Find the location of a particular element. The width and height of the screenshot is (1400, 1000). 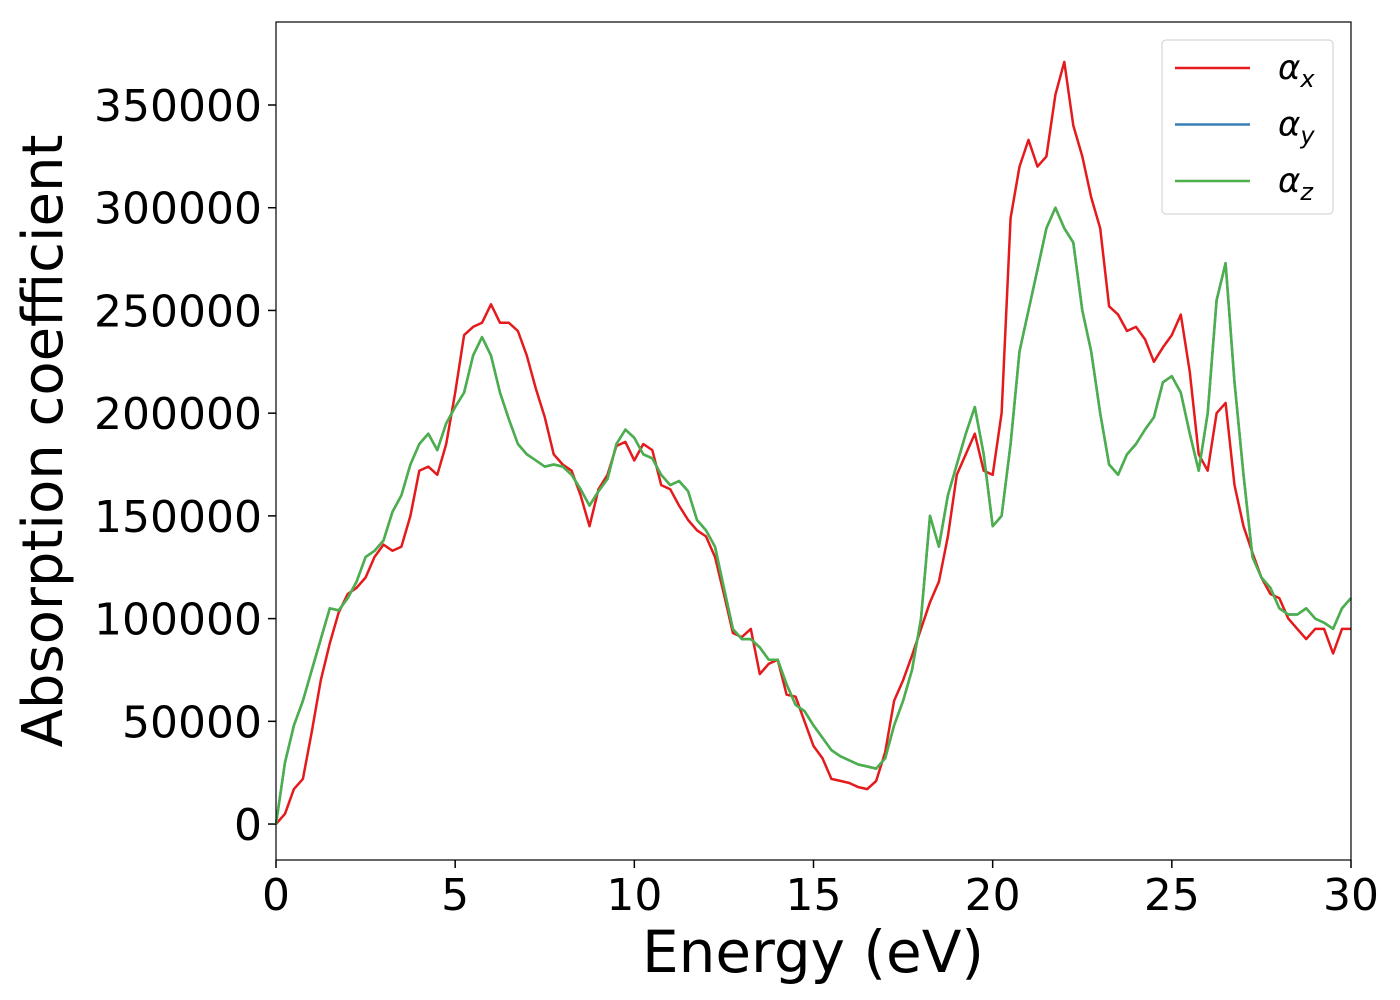

x-tick-label: 10 is located at coordinates (634, 895).